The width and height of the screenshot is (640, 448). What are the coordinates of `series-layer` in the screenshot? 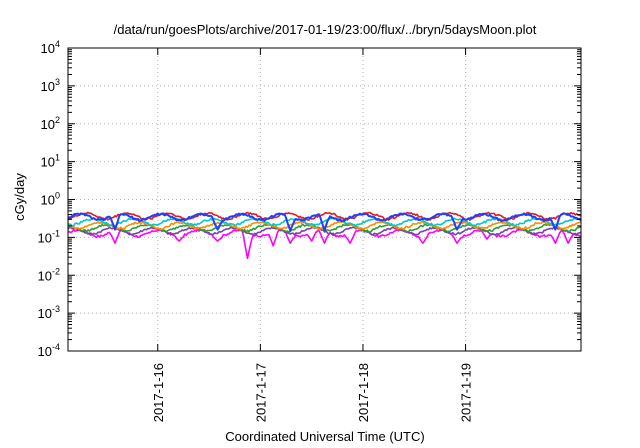 It's located at (324, 235).